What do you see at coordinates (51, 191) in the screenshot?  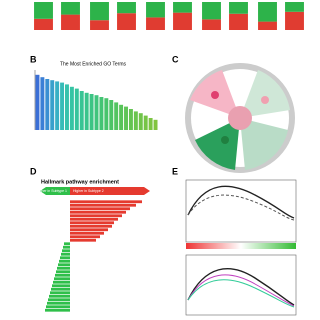 I see `arrow-label: Higher in Subtype 1` at bounding box center [51, 191].